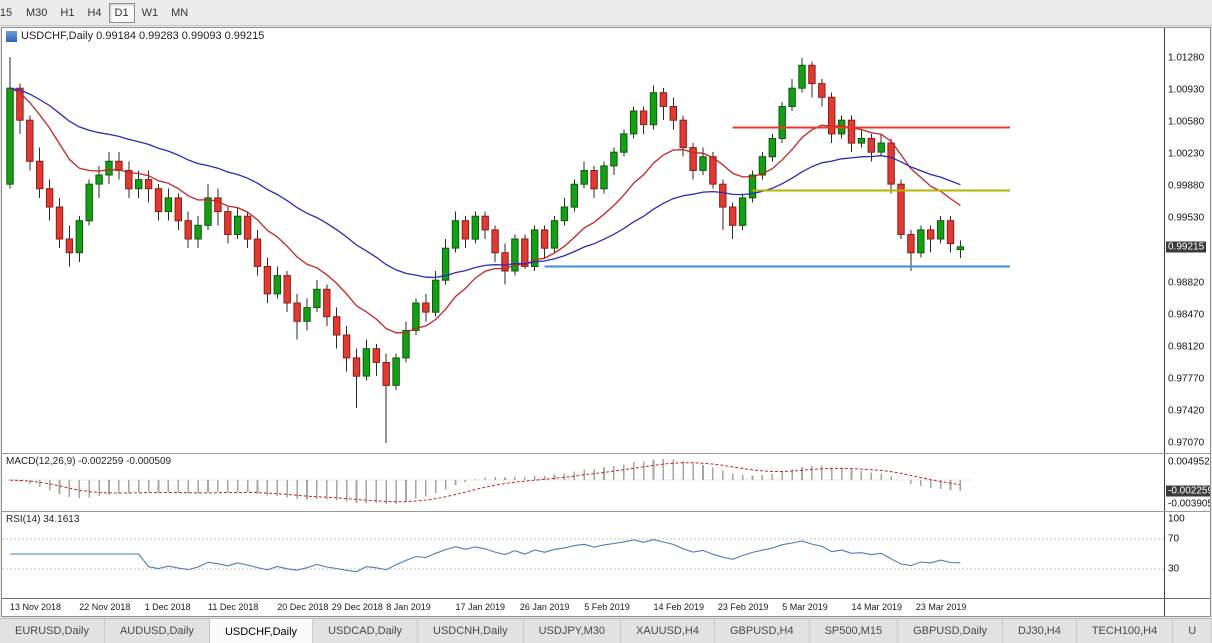 The image size is (1212, 643). I want to click on current-price-badge: 0.99215, so click(1186, 247).